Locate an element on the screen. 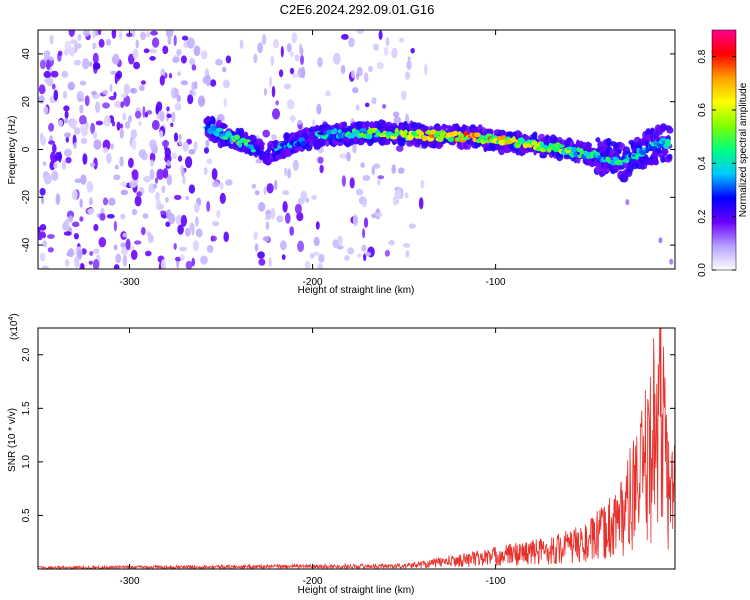 The width and height of the screenshot is (750, 600). colorbar is located at coordinates (724, 150).